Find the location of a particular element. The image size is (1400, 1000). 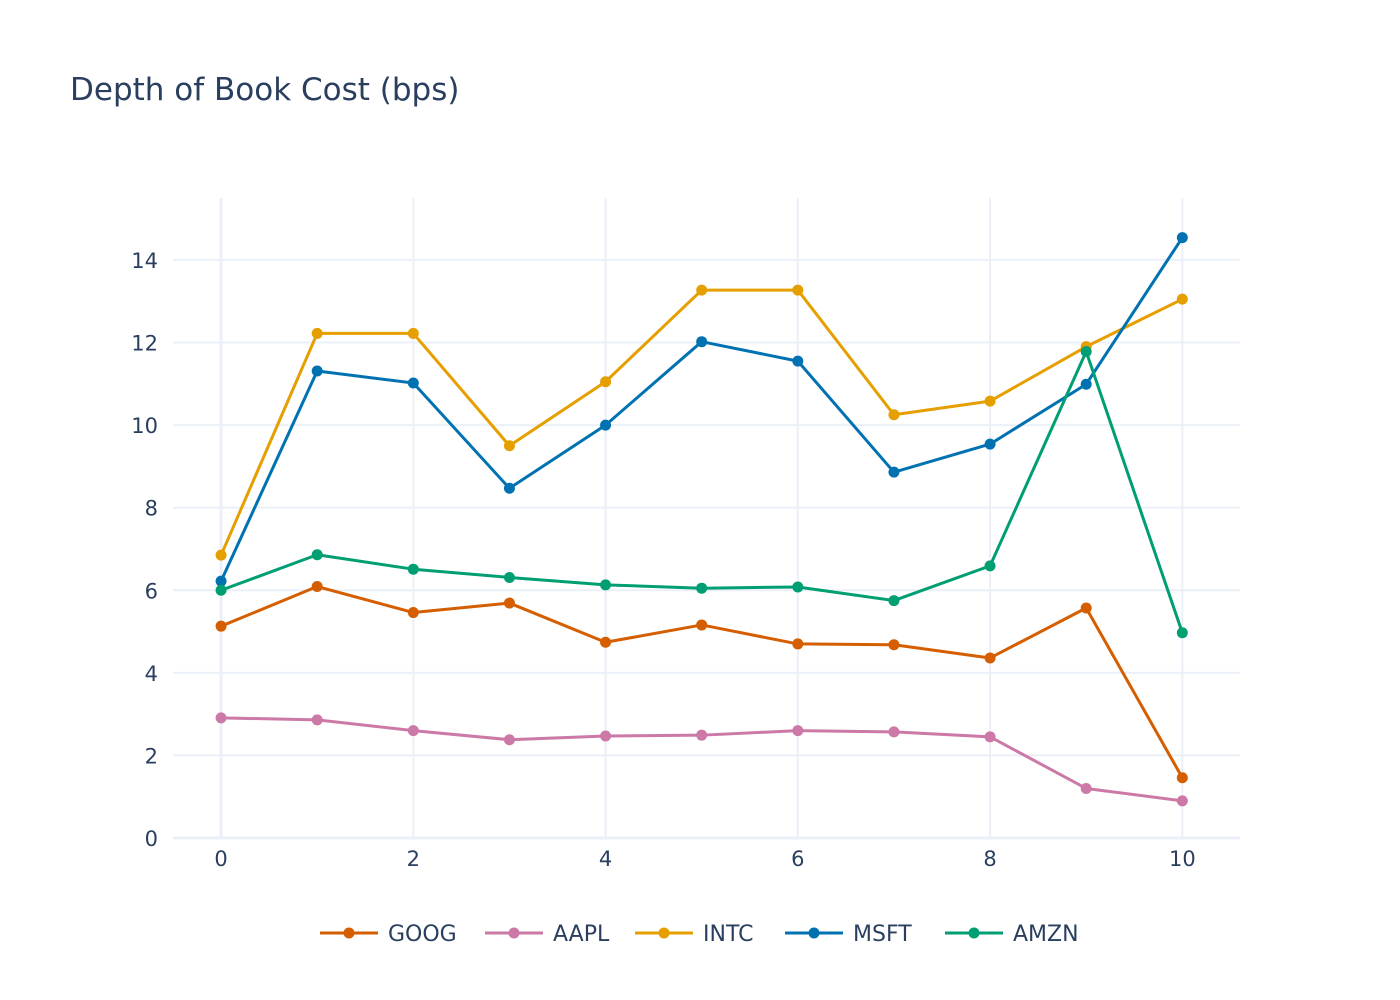

legend-label: INTC is located at coordinates (728, 934).